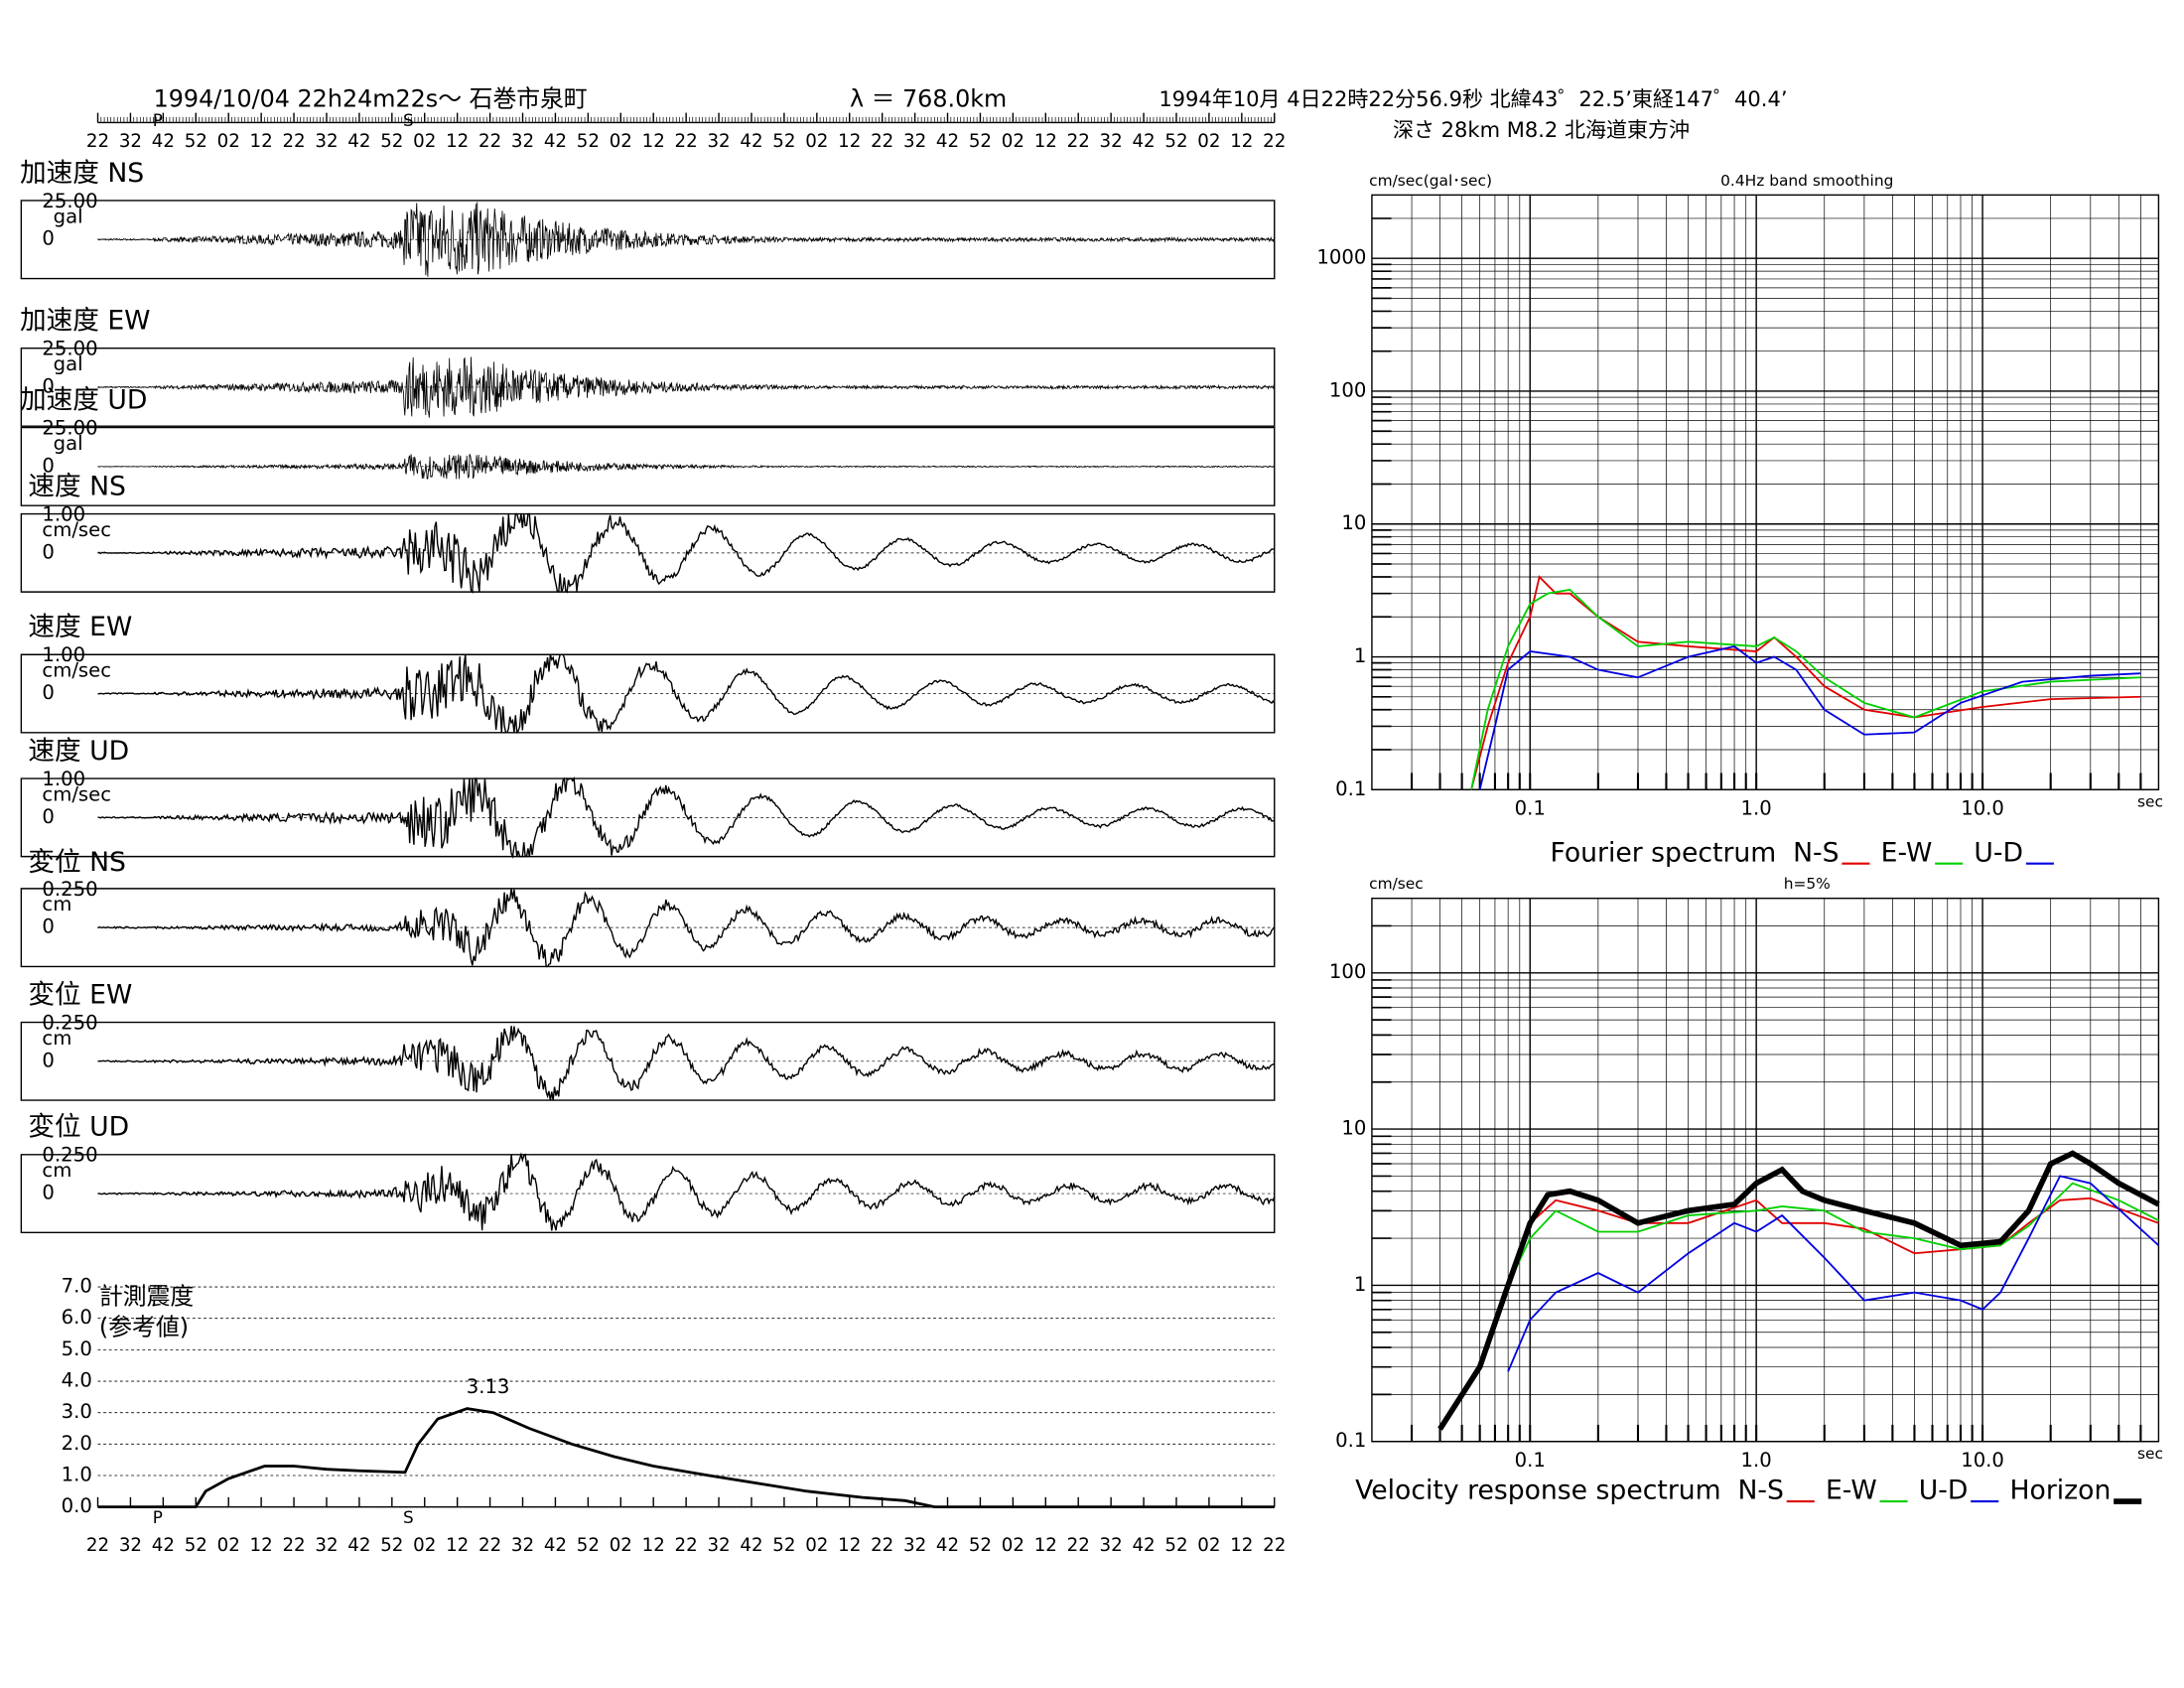  Describe the element at coordinates (77, 1474) in the screenshot. I see `y-tick-label: 1.0` at that location.